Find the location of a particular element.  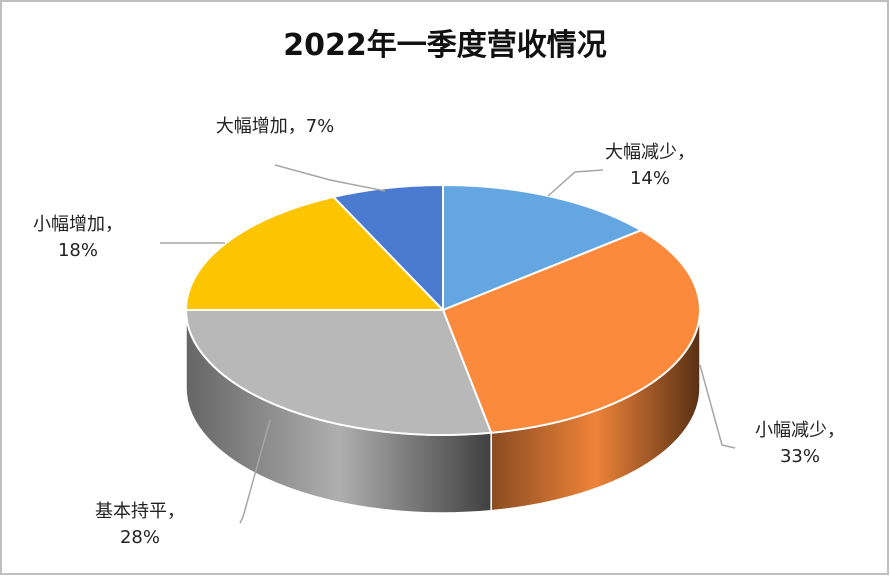

data-label: 小幅增加， 18% is located at coordinates (78, 237).